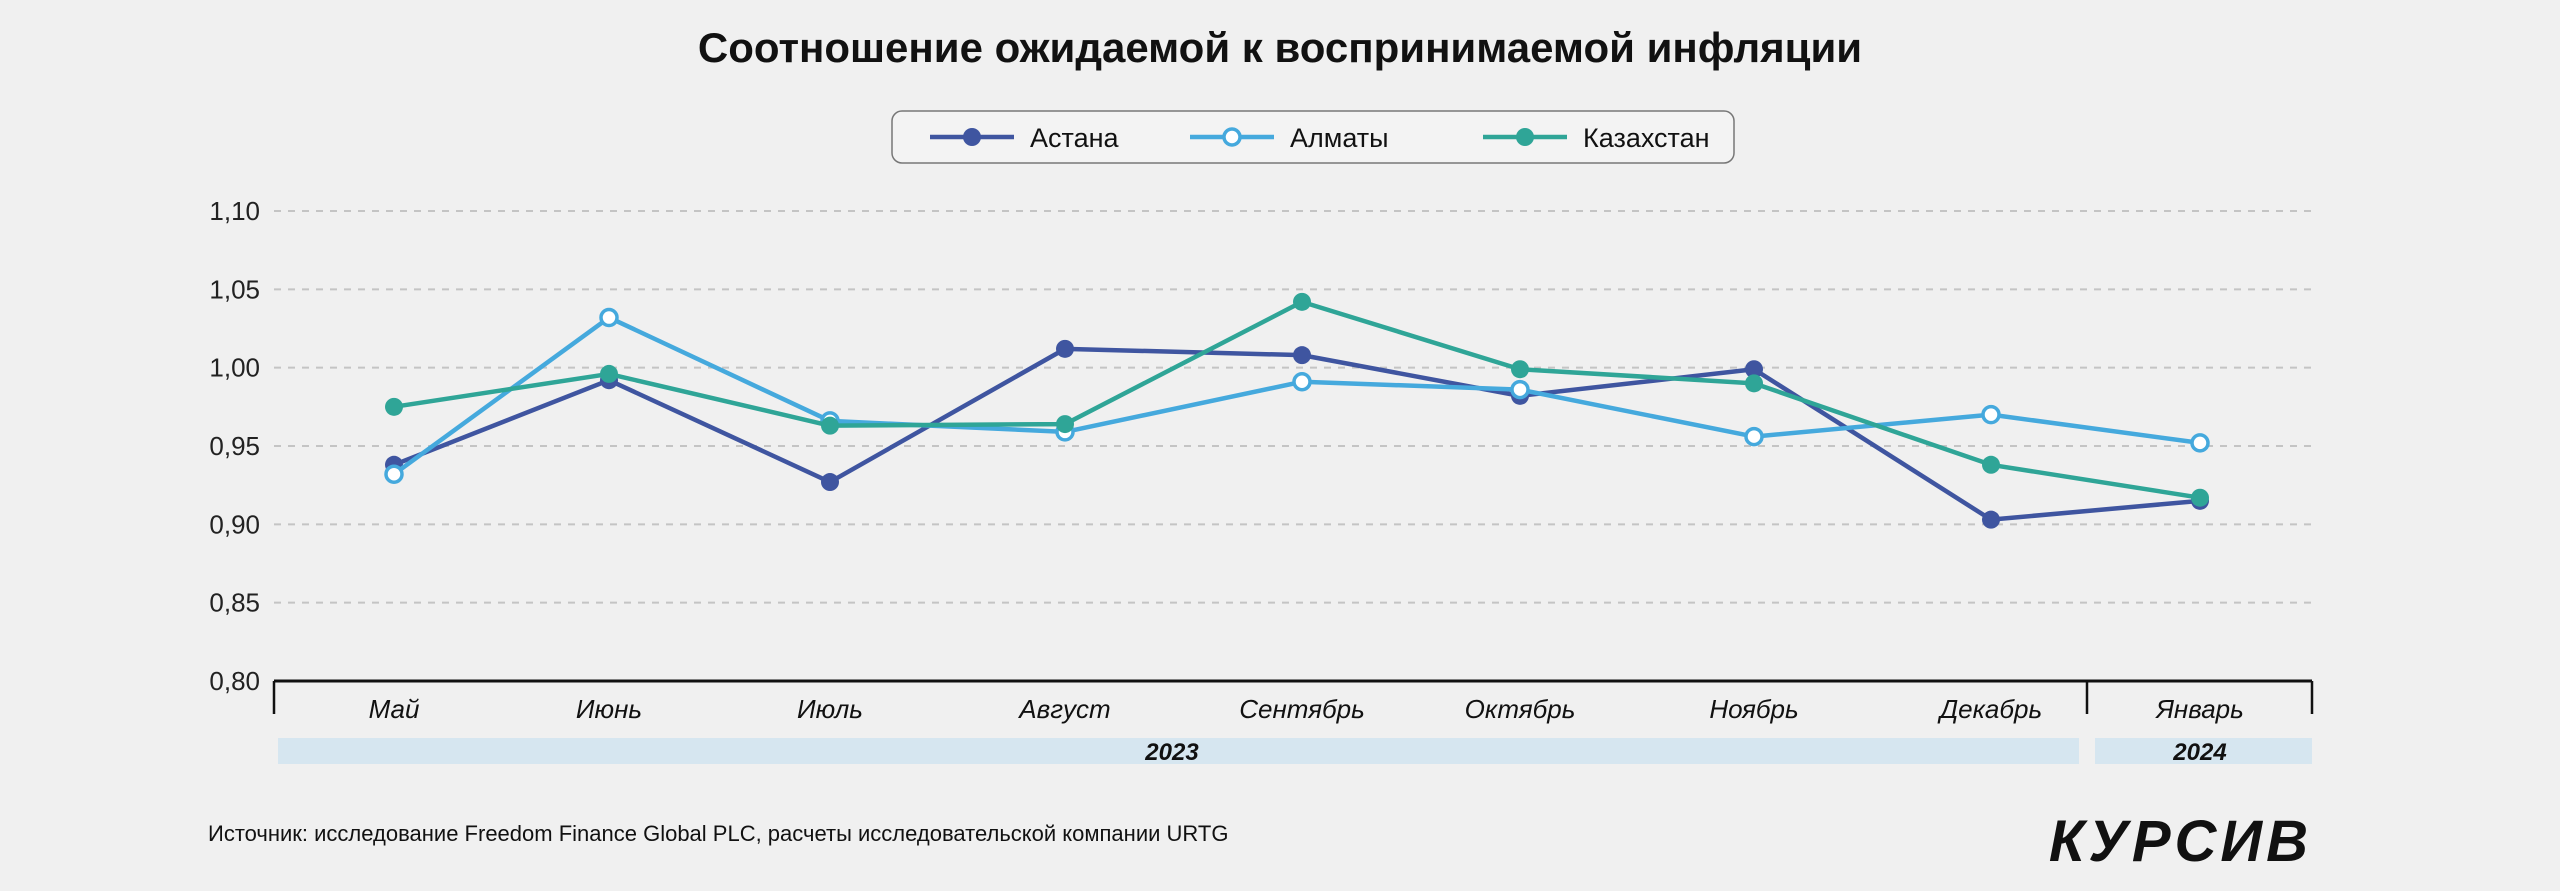 This screenshot has height=891, width=2560. Describe the element at coordinates (234, 368) in the screenshot. I see `y-tick-label: 1,00` at that location.